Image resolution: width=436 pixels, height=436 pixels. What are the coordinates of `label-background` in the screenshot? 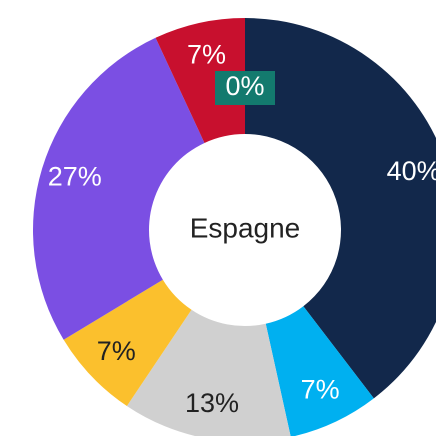 It's located at (245, 88).